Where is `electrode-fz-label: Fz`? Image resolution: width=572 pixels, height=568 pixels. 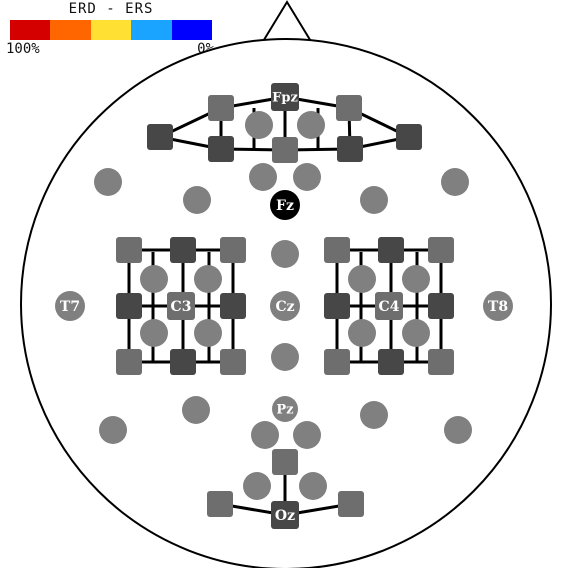
electrode-fz-label: Fz is located at coordinates (285, 206).